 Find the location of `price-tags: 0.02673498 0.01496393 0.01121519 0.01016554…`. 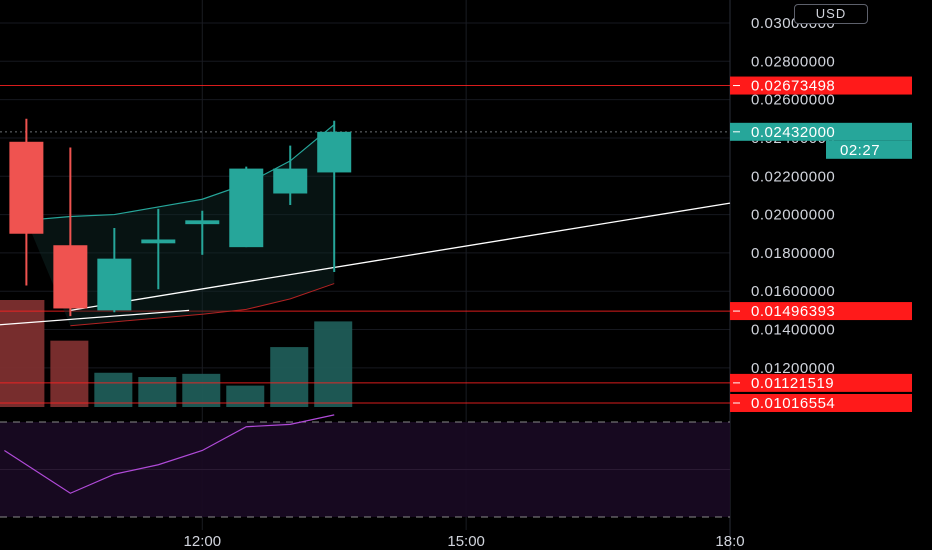

price-tags: 0.02673498 0.01496393 0.01121519 0.01016554… is located at coordinates (821, 244).